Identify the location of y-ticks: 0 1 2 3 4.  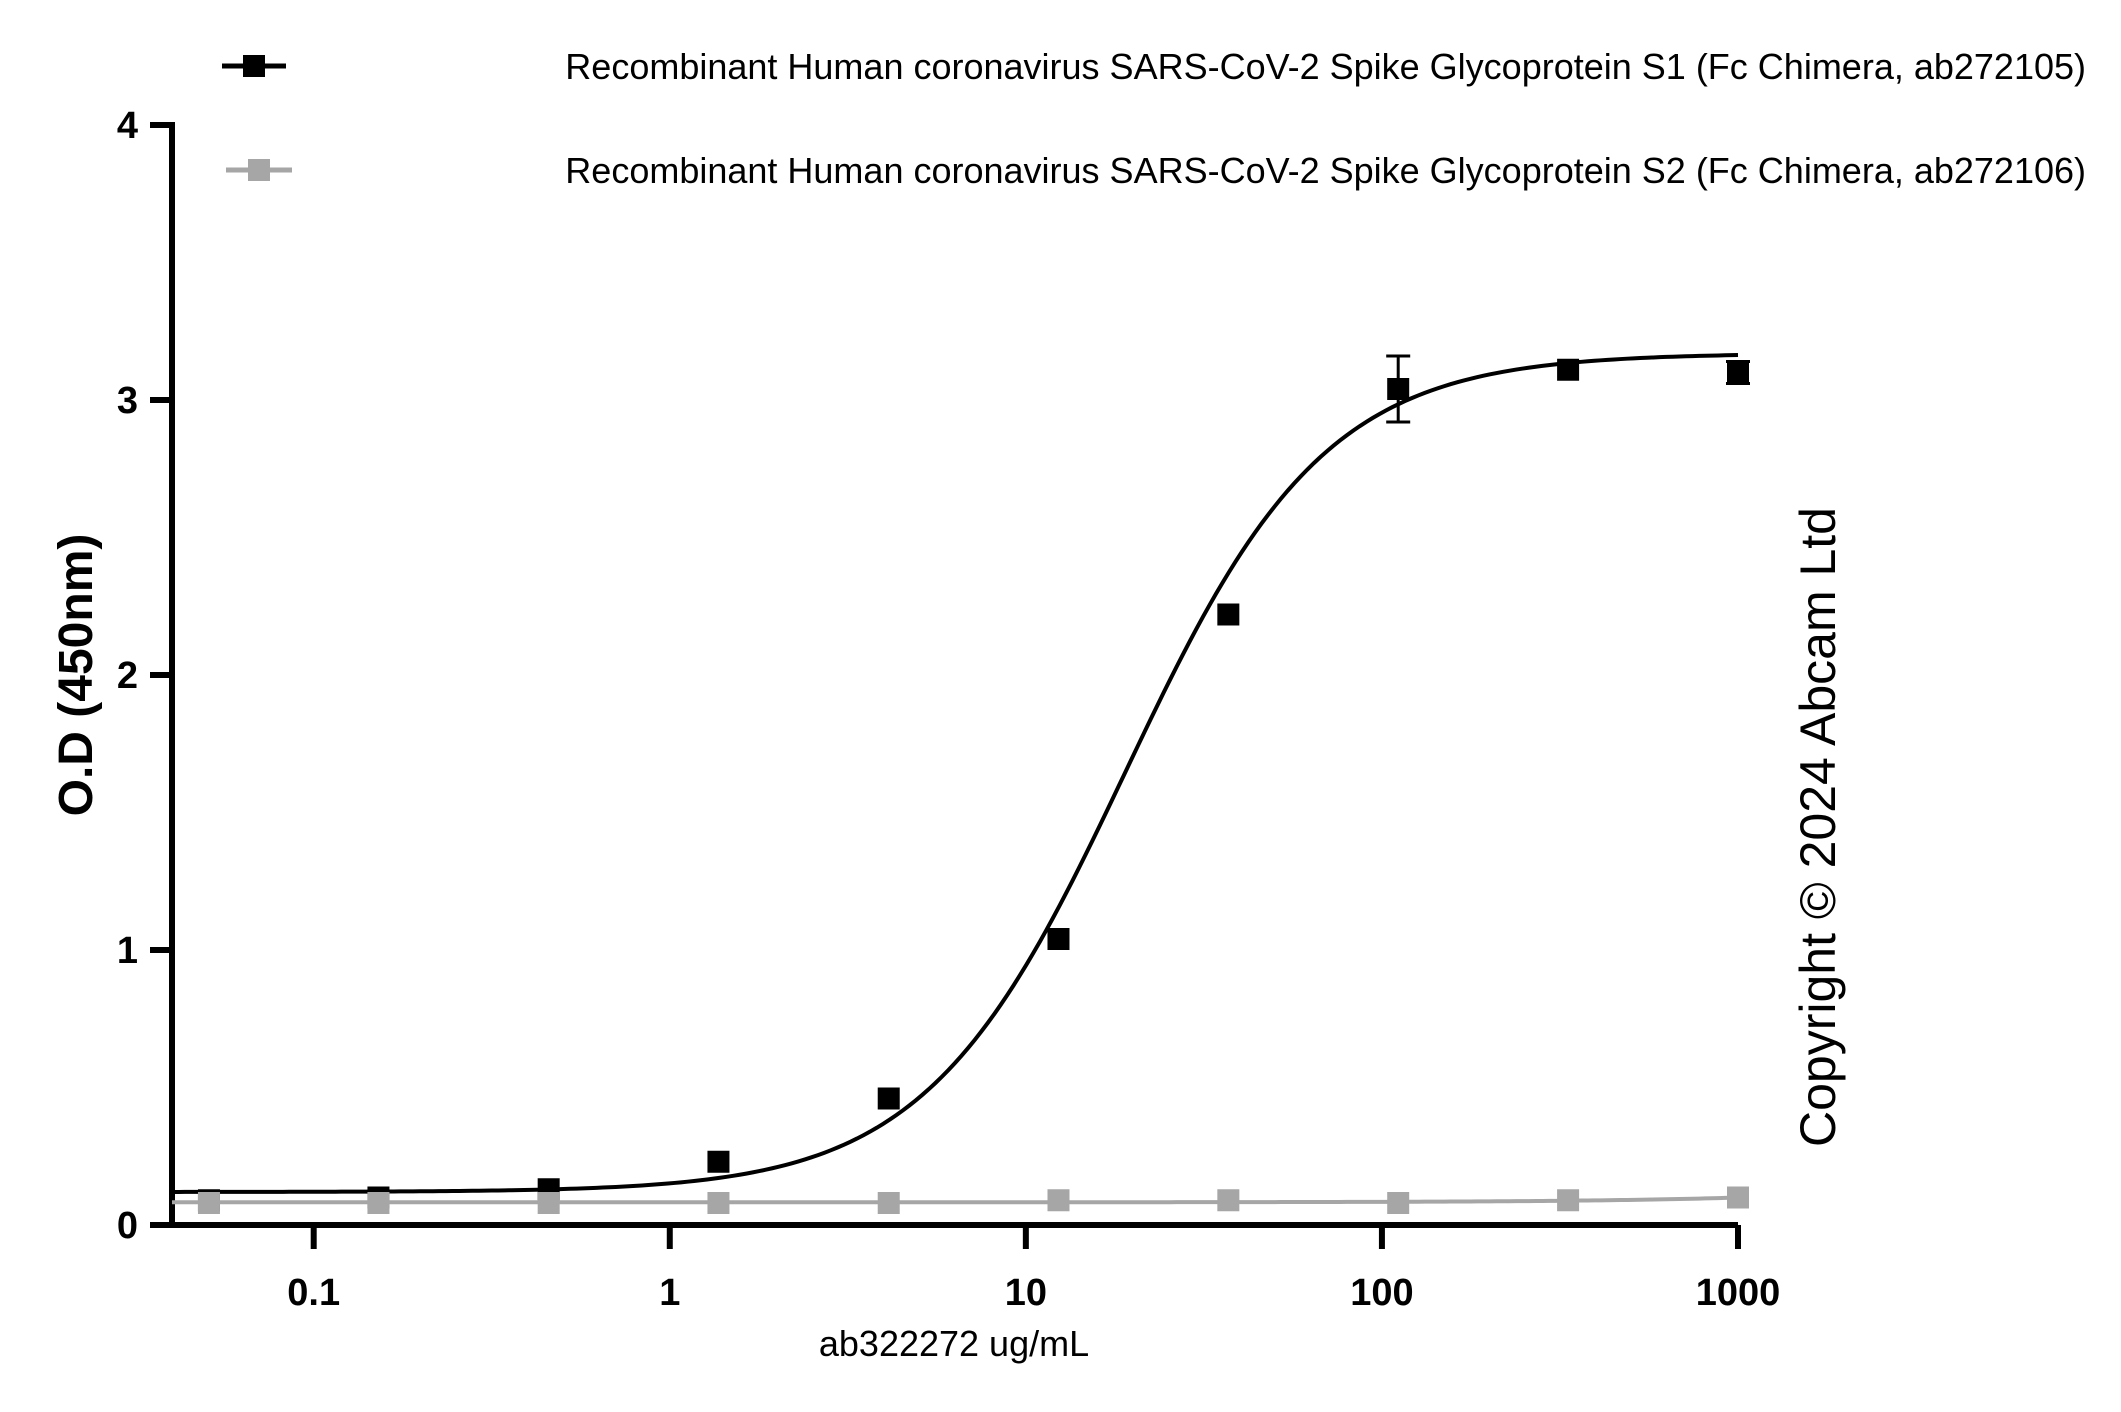
(144, 676).